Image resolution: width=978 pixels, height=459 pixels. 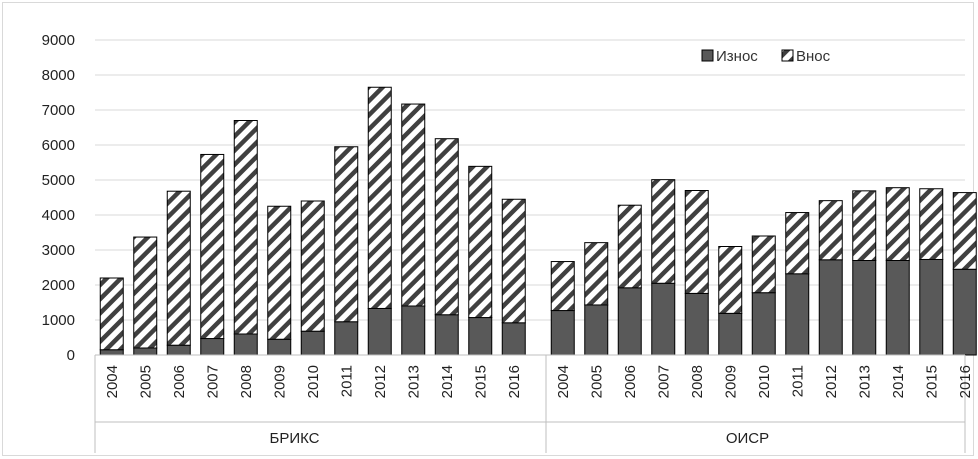 I want to click on y-tick-label: 4000, so click(x=58, y=215).